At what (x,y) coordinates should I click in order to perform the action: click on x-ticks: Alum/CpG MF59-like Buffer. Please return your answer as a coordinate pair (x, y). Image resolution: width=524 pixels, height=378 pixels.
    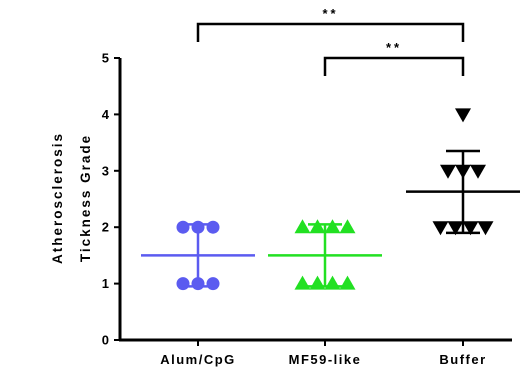
    Looking at the image, I should click on (323, 353).